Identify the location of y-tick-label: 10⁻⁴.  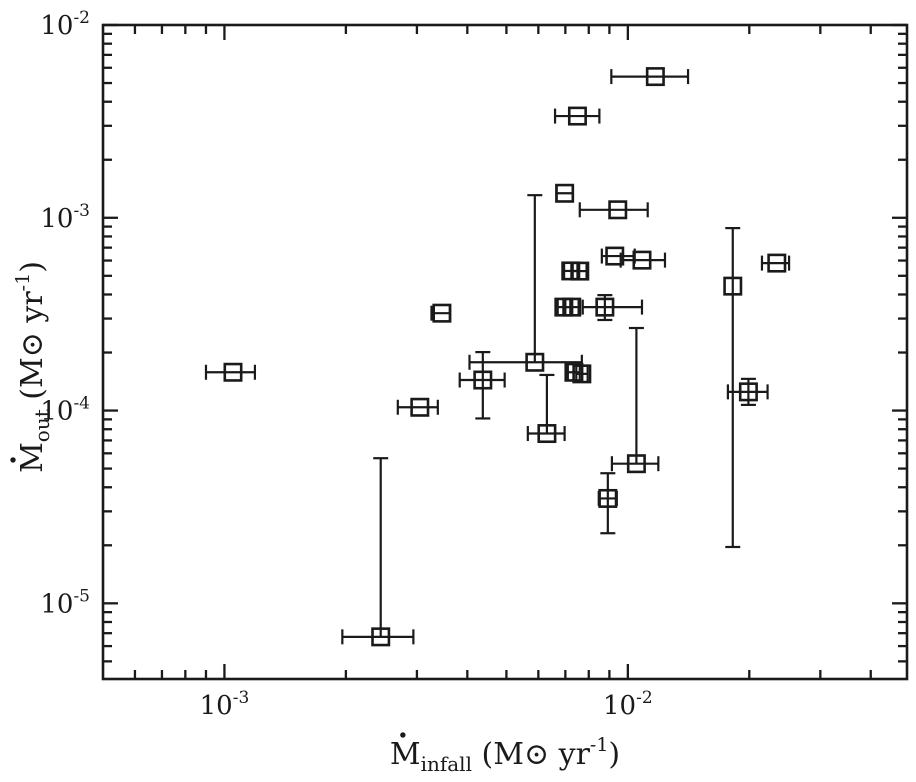
(65, 410).